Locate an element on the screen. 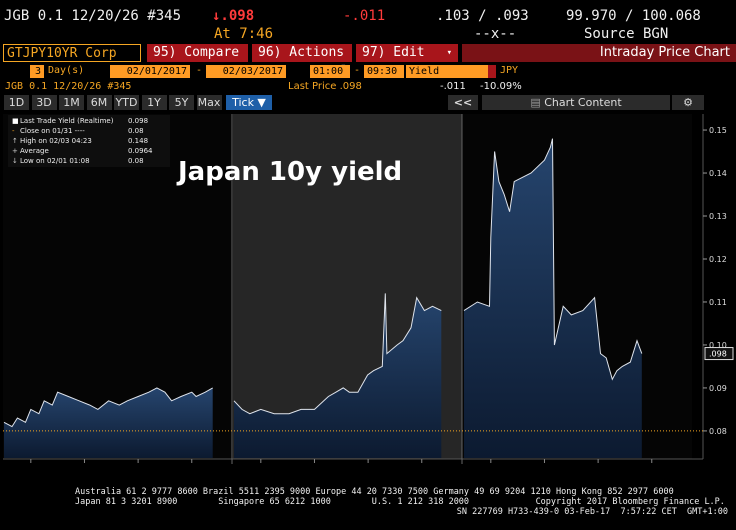 This screenshot has height=530, width=736. edit-button: 97) Edit ▾ is located at coordinates (407, 53).